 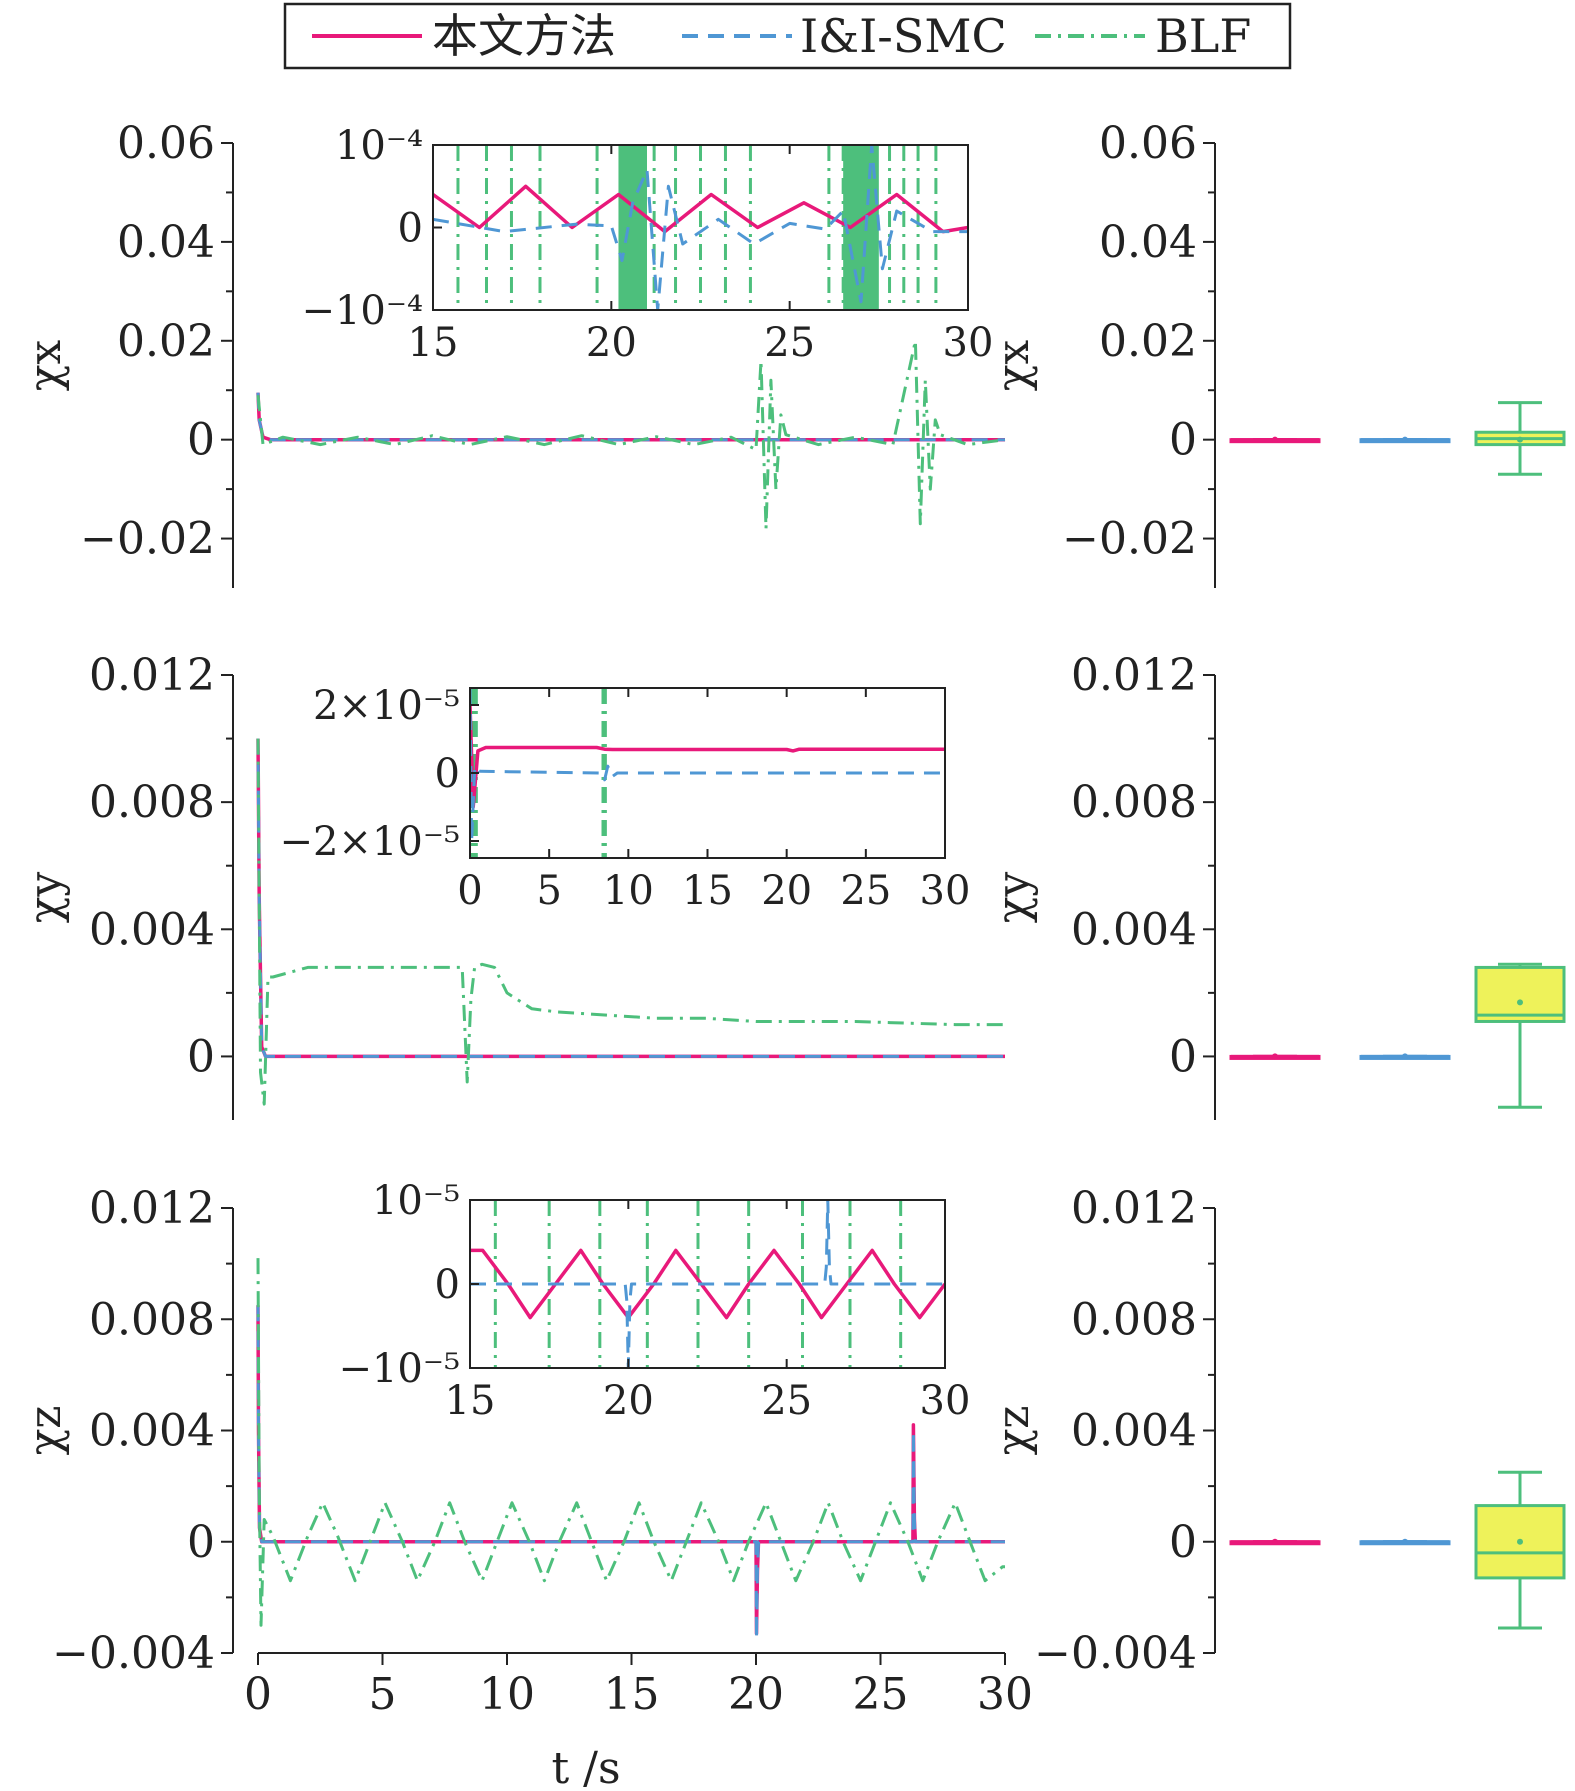 I want to click on x-tick-label: 25, so click(x=881, y=1694).